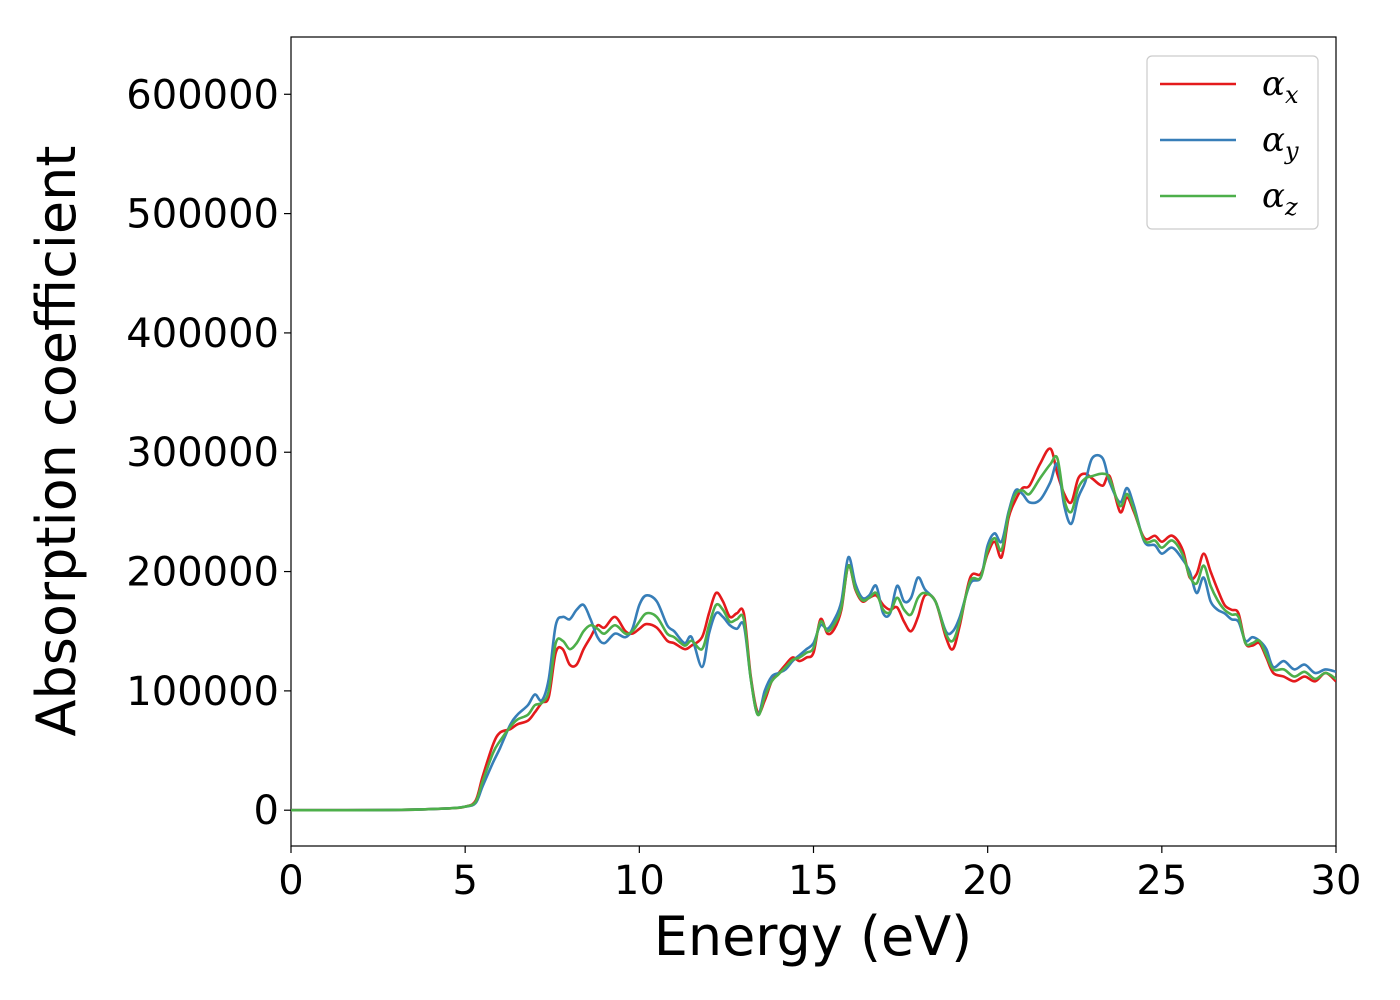 This screenshot has width=1400, height=1000. Describe the element at coordinates (987, 881) in the screenshot. I see `x-tick-label: 20` at that location.